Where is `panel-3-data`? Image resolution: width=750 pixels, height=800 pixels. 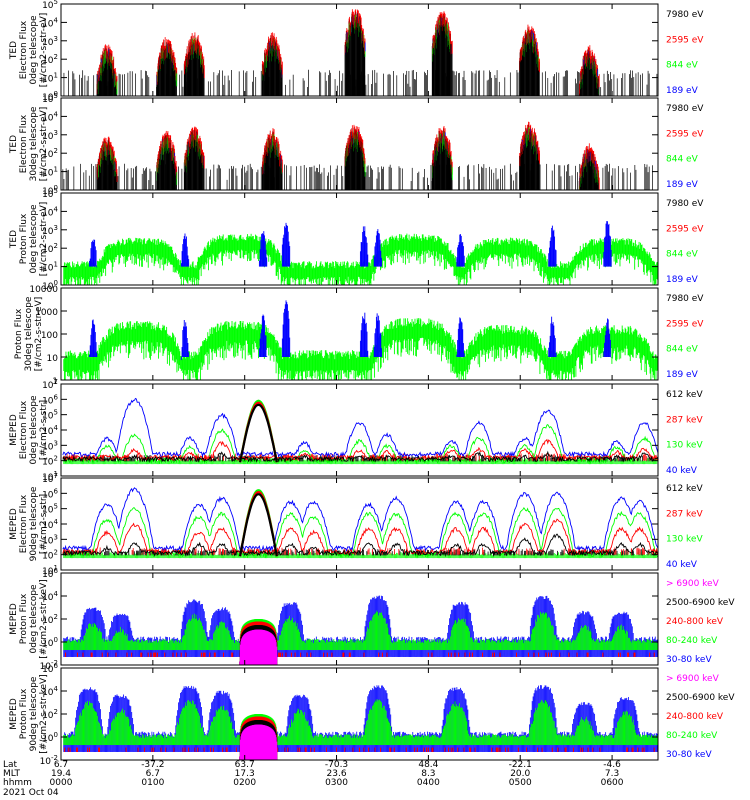 panel-3-data is located at coordinates (360, 253).